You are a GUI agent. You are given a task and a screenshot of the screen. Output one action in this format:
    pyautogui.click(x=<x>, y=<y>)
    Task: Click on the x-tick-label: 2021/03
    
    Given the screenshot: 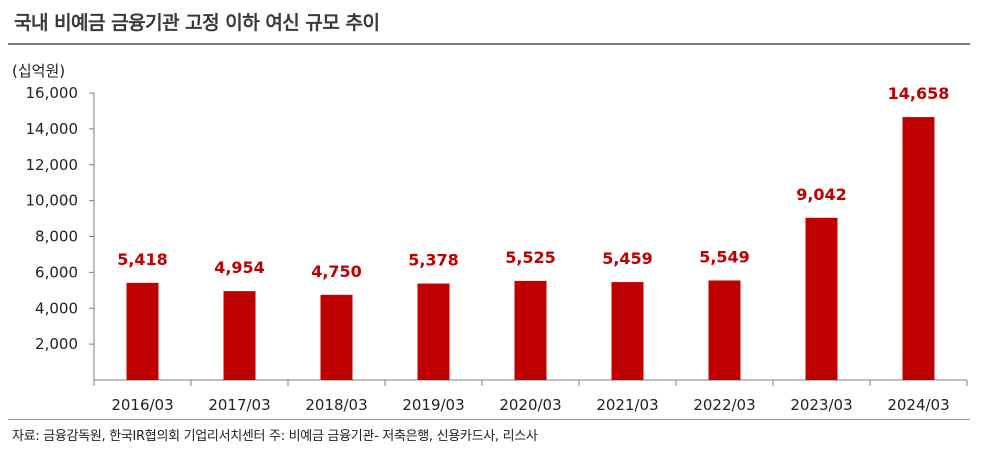 What is the action you would take?
    pyautogui.click(x=627, y=405)
    